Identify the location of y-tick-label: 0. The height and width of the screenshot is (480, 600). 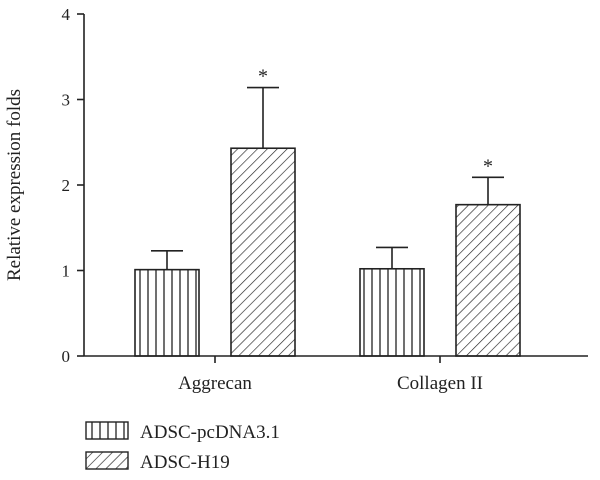
(66, 356).